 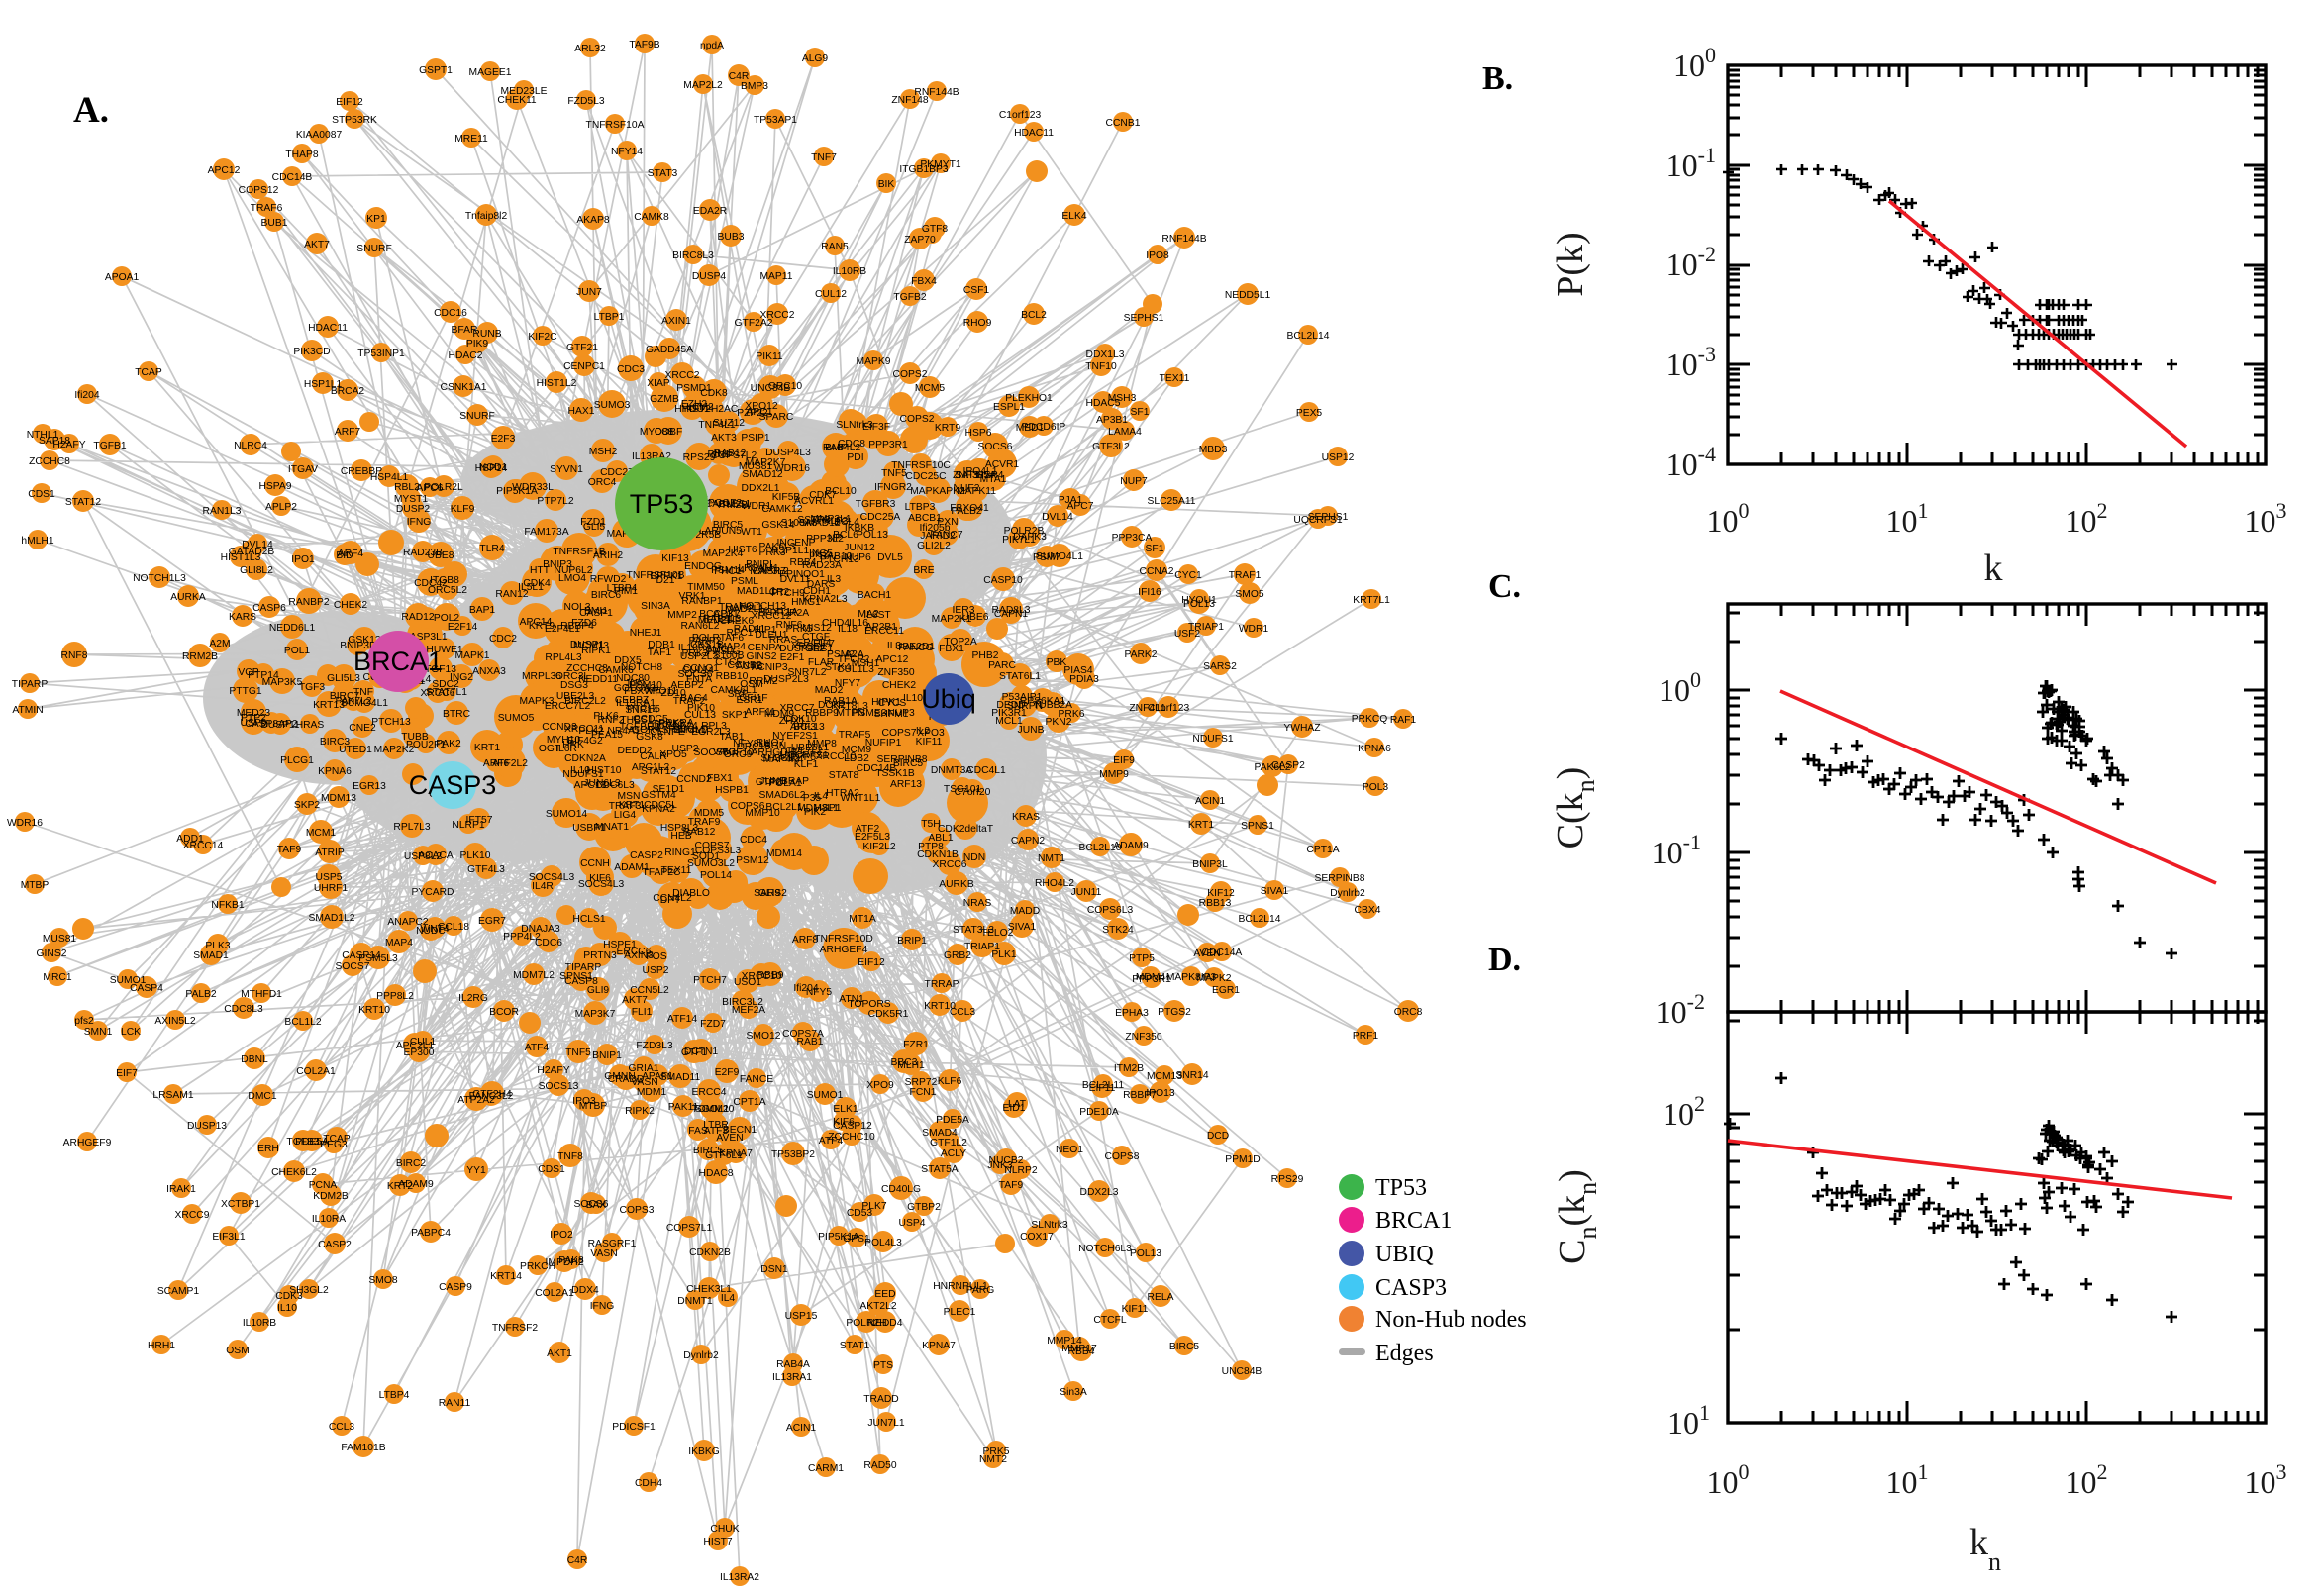 I want to click on svg-text: RAF1, so click(x=1403, y=721).